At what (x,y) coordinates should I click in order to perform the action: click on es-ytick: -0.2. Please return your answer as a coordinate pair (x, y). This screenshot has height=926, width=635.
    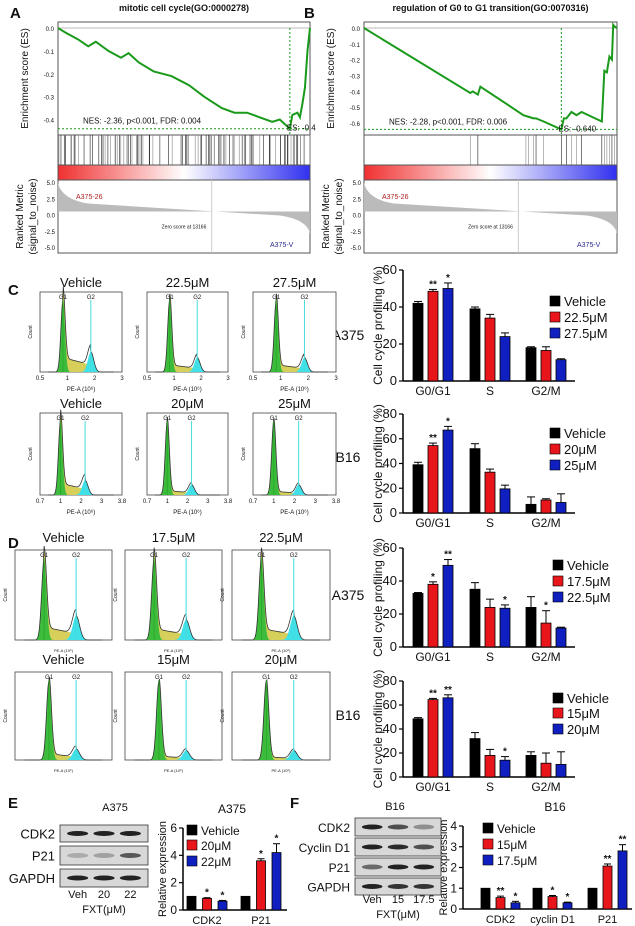
    Looking at the image, I should click on (49, 76).